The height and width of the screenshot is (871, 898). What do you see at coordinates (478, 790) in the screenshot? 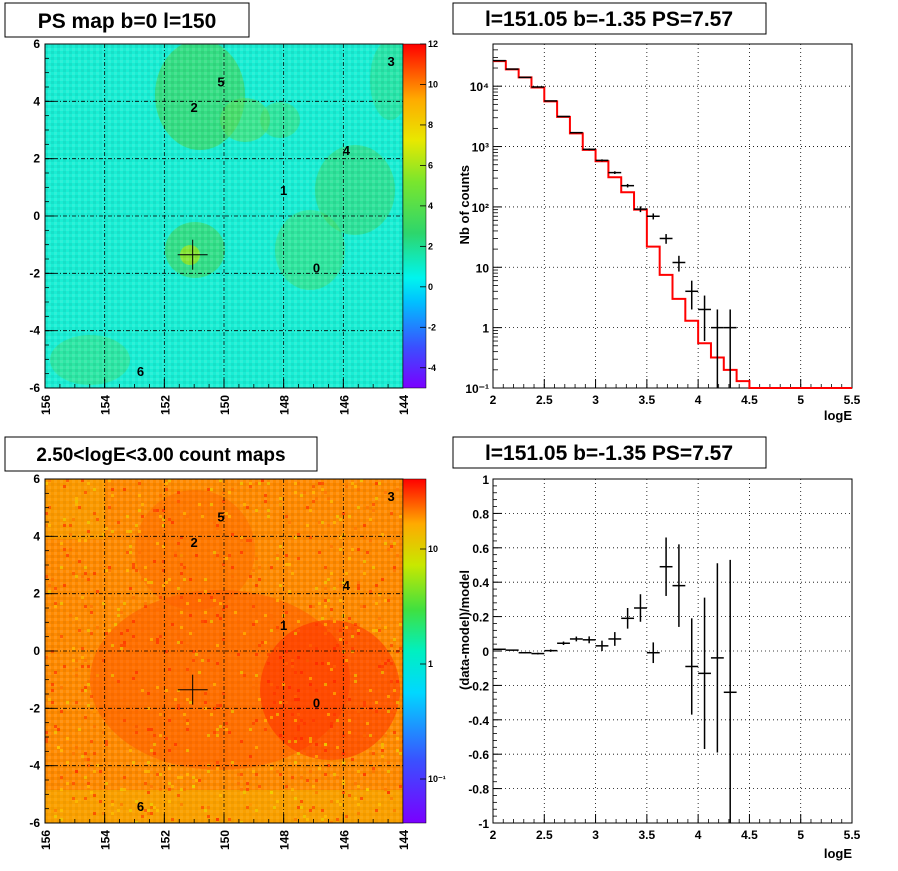
I see `y-tick-label: -0.8` at bounding box center [478, 790].